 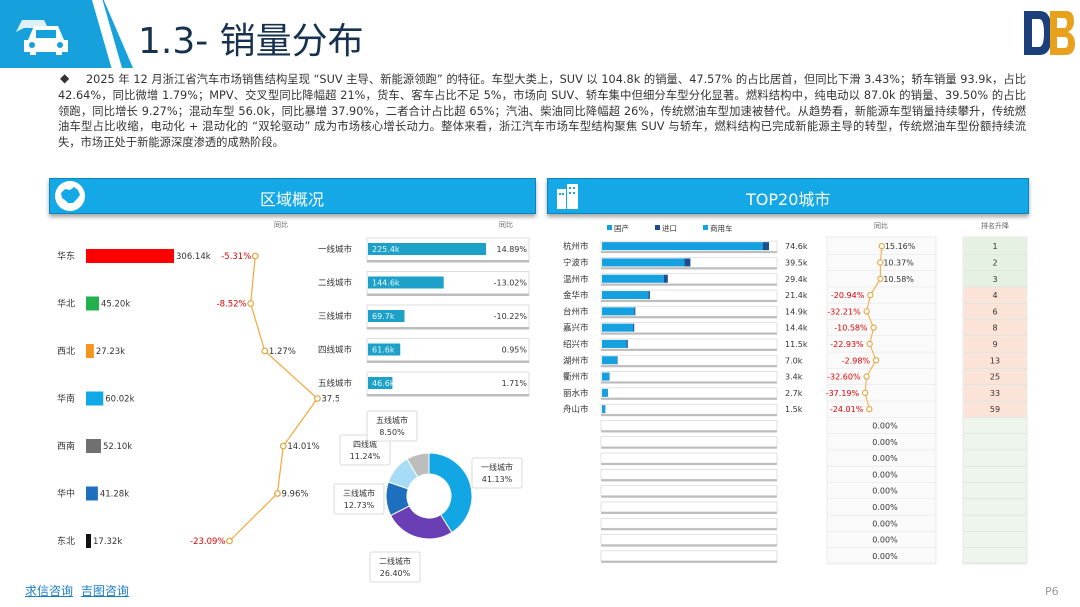 What do you see at coordinates (794, 377) in the screenshot?
I see `city-value-label: 3.4k` at bounding box center [794, 377].